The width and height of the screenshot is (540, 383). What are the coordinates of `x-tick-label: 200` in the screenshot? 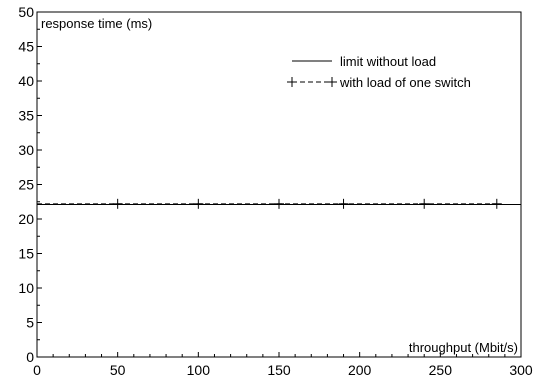 It's located at (360, 370).